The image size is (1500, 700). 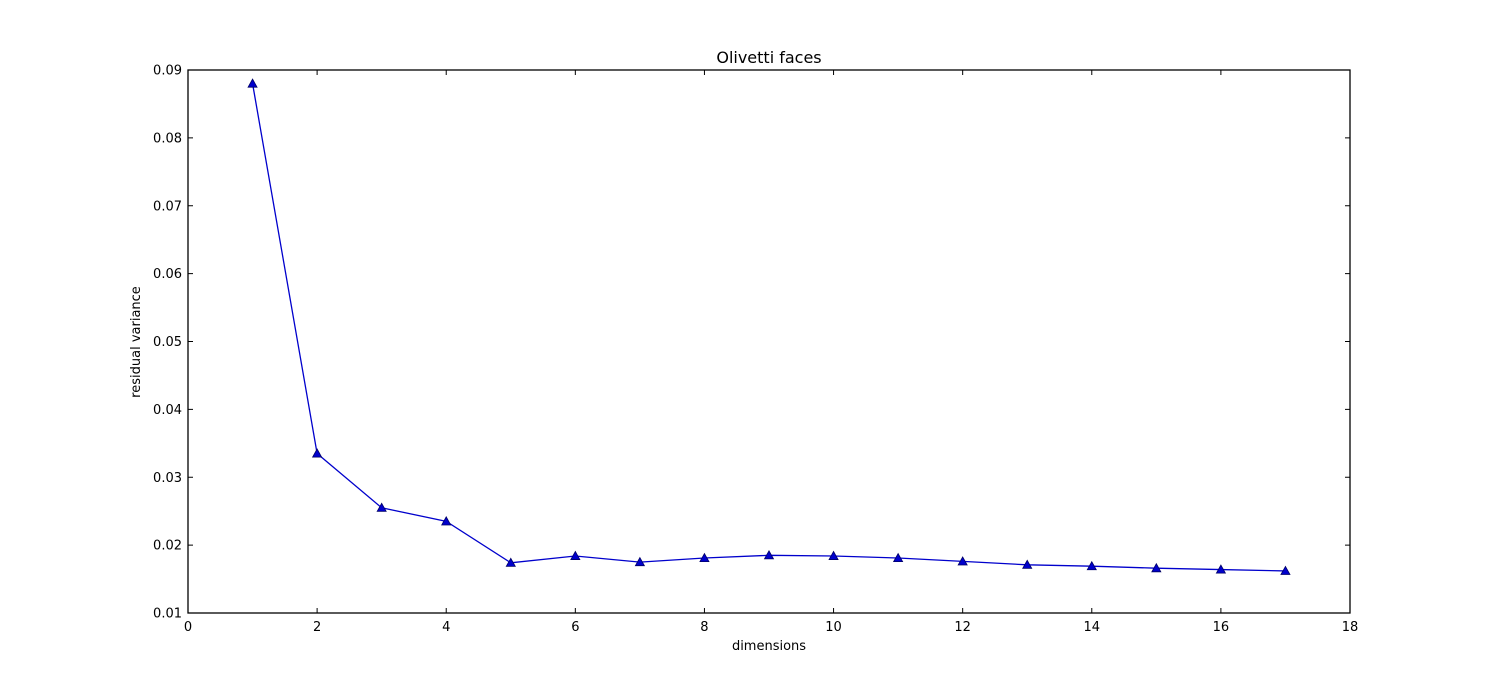 What do you see at coordinates (136, 342) in the screenshot?
I see `y-axis-label: residual variance` at bounding box center [136, 342].